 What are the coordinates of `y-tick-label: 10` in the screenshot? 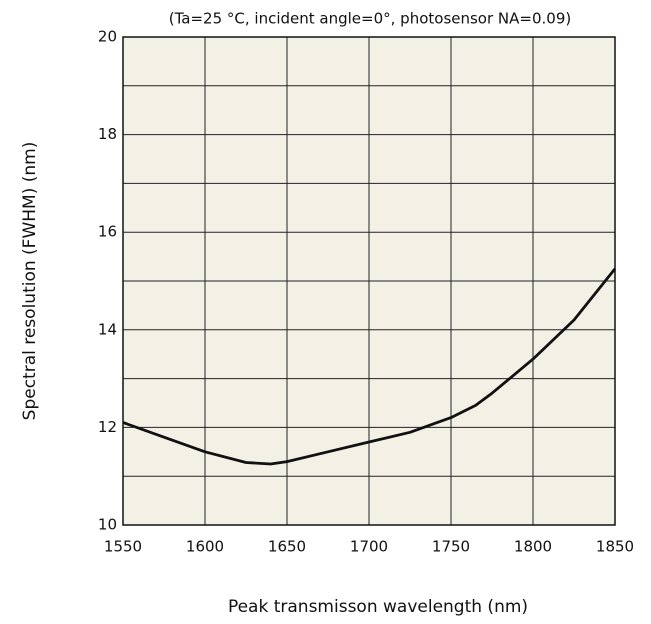 It's located at (107, 525).